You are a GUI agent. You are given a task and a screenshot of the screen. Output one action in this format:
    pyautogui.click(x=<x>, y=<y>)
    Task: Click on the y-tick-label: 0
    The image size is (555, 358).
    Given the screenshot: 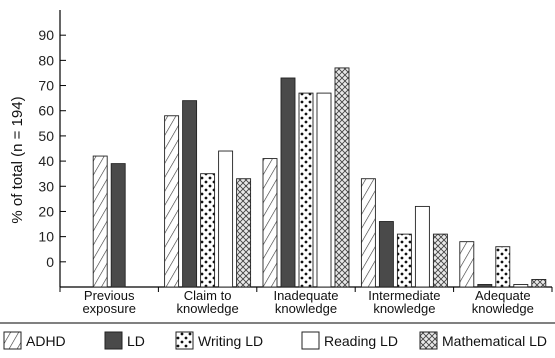 What is the action you would take?
    pyautogui.click(x=50, y=262)
    